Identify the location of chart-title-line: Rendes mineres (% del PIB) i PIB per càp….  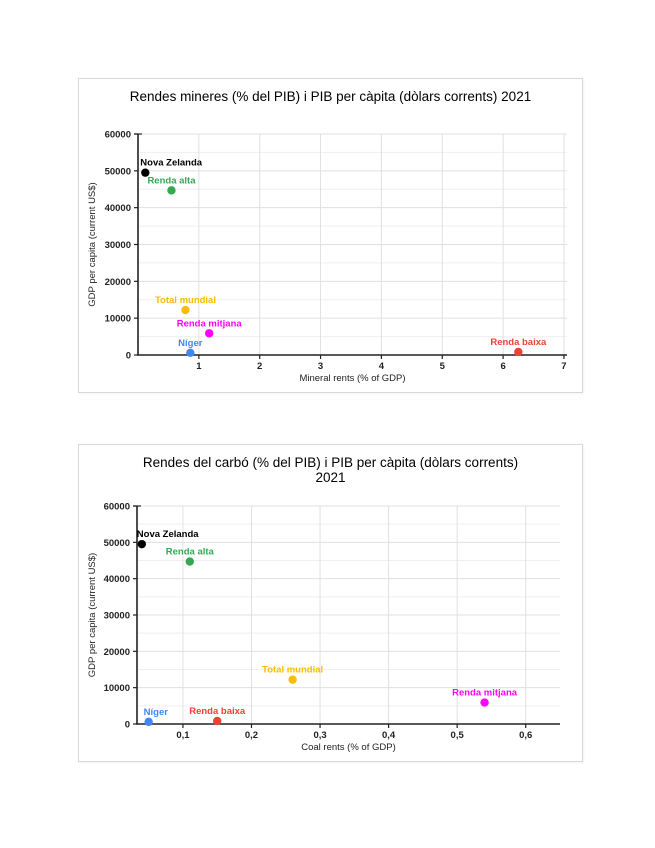
(330, 96).